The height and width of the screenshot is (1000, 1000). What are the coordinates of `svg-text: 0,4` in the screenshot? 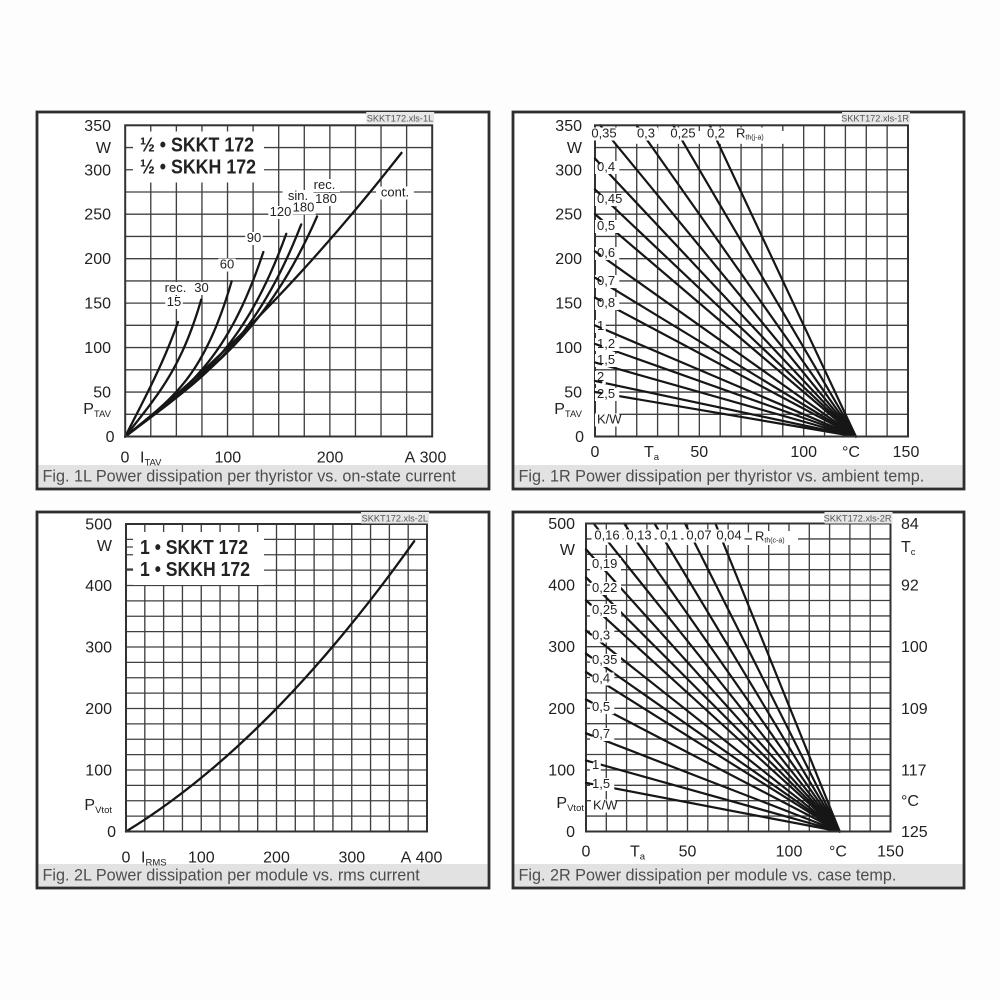 It's located at (606, 166).